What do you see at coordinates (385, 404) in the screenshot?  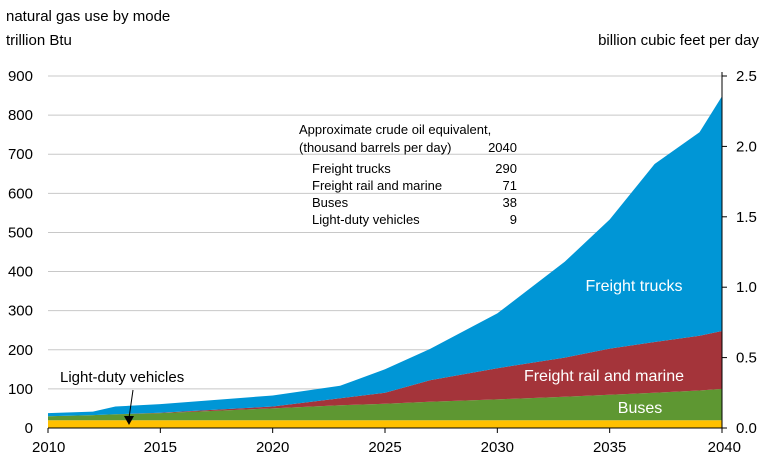 I see `area-series-buses` at bounding box center [385, 404].